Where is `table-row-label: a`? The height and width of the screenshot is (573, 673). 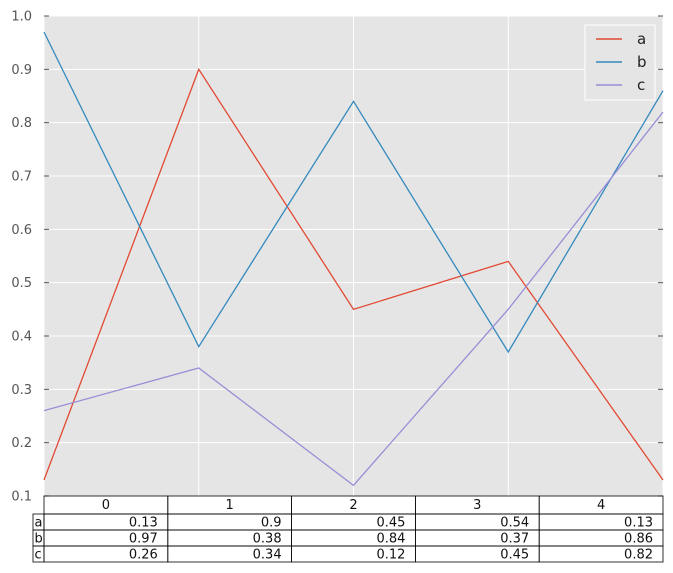 table-row-label: a is located at coordinates (39, 523).